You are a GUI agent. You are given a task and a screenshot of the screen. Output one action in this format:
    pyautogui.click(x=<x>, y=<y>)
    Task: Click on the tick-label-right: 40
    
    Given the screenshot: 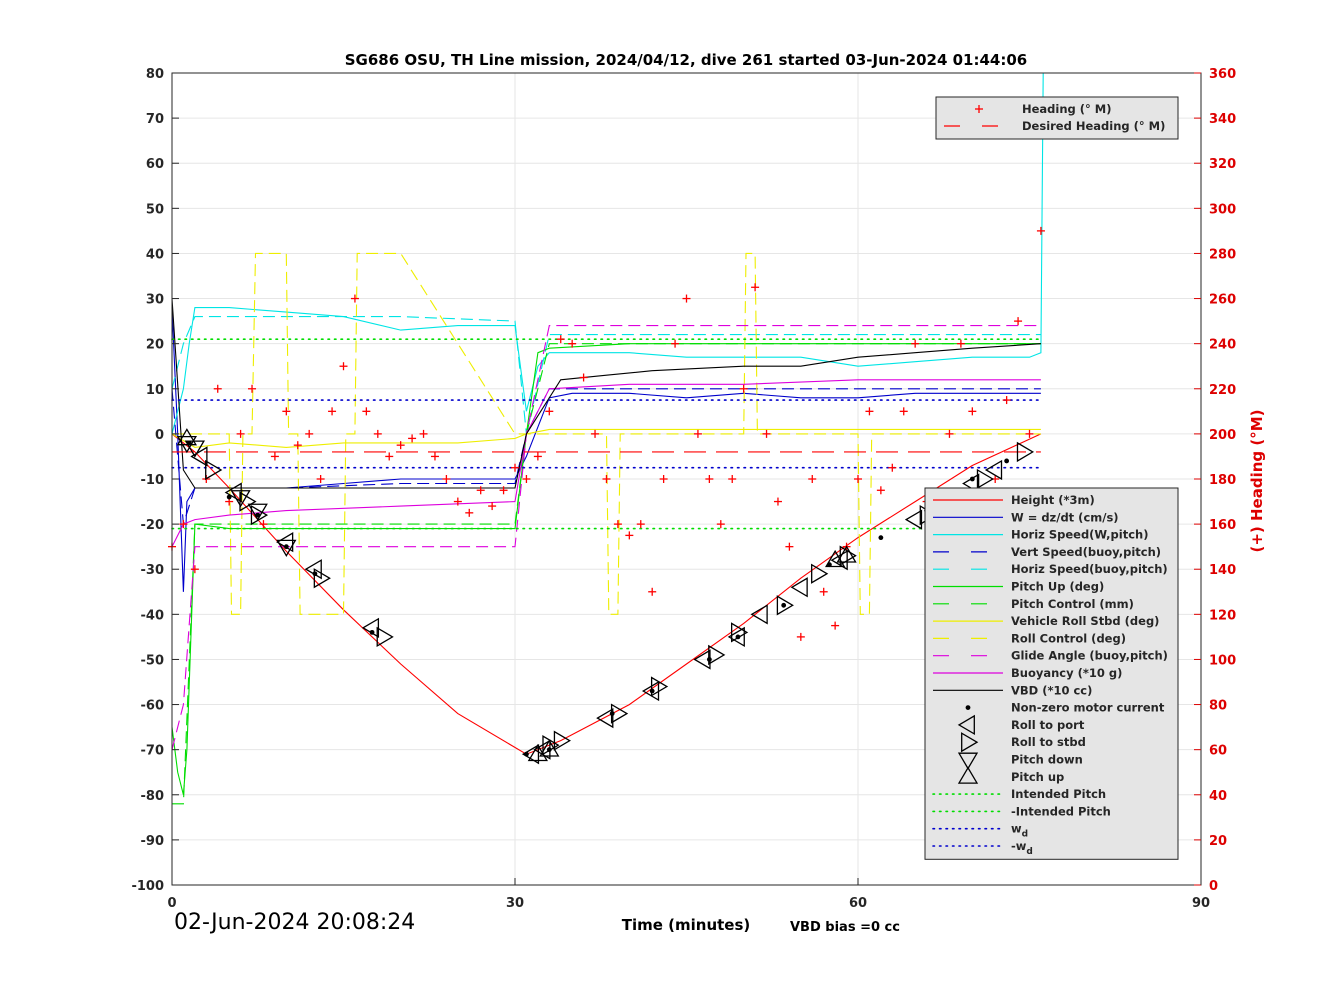 What is the action you would take?
    pyautogui.click(x=1218, y=796)
    